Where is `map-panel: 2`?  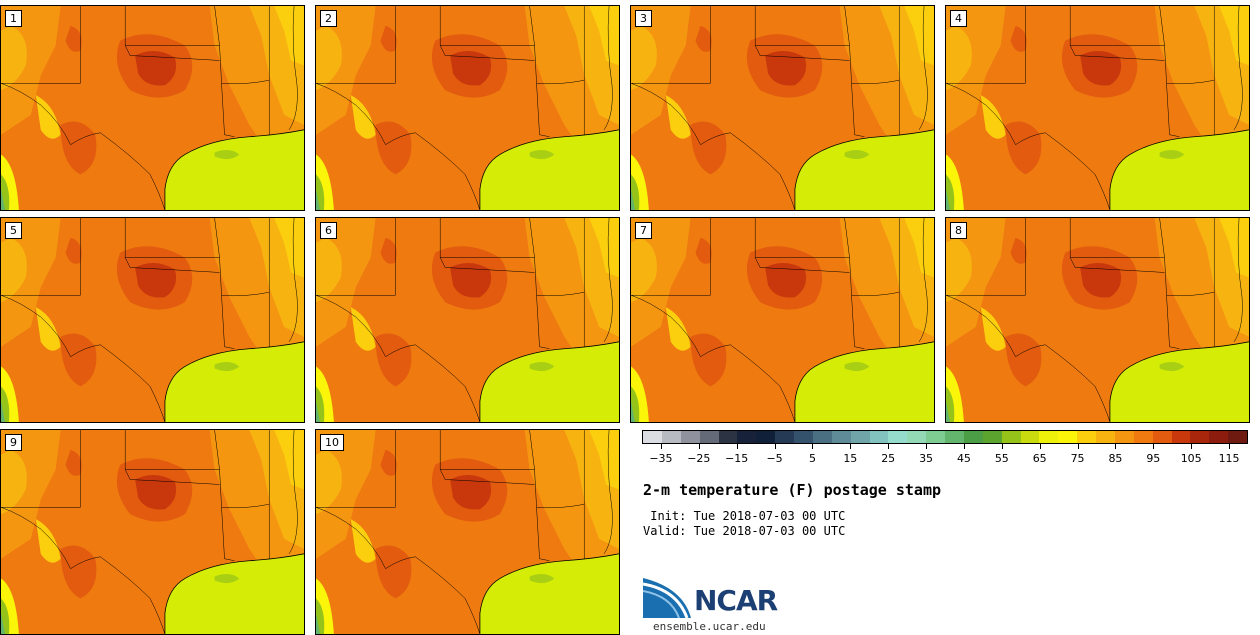 map-panel: 2 is located at coordinates (467, 108).